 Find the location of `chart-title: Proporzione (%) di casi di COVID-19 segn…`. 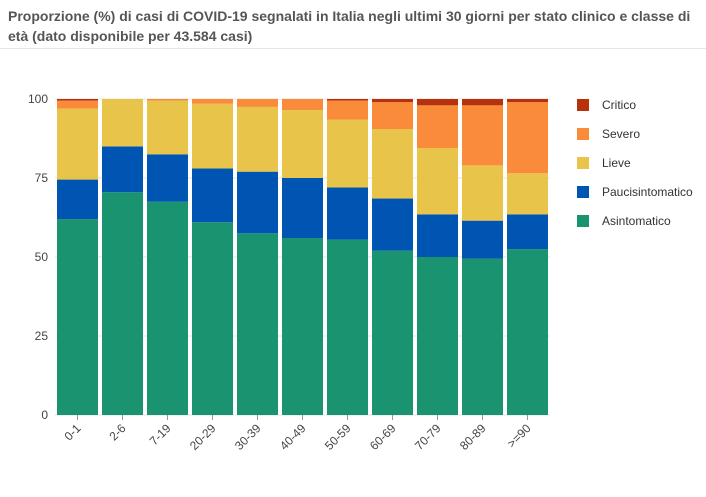

chart-title: Proporzione (%) di casi di COVID-19 segn… is located at coordinates (349, 26).